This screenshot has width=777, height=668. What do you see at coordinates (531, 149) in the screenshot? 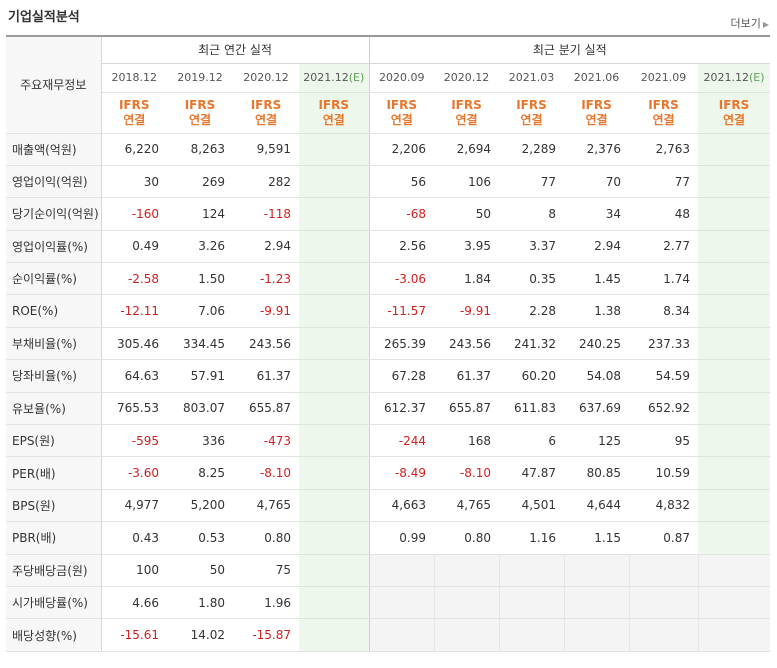
I see `table-cell: 2,289` at bounding box center [531, 149].